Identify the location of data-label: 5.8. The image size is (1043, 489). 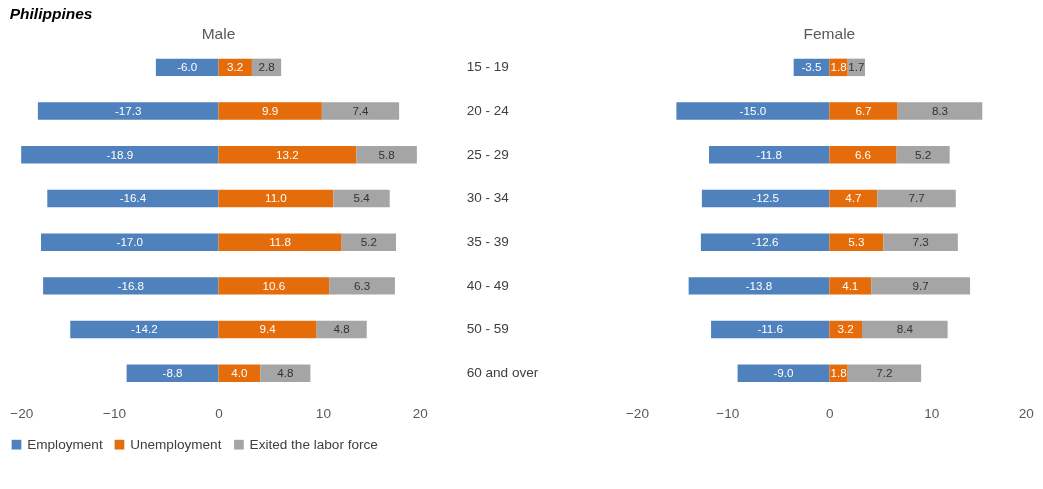
(386, 154).